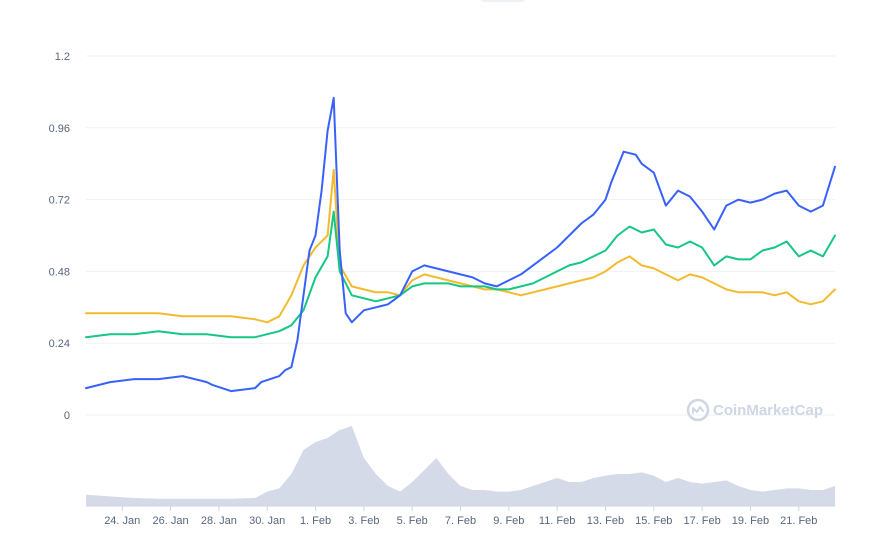 The height and width of the screenshot is (539, 878). I want to click on watermark-text: CoinMarketCap, so click(768, 410).